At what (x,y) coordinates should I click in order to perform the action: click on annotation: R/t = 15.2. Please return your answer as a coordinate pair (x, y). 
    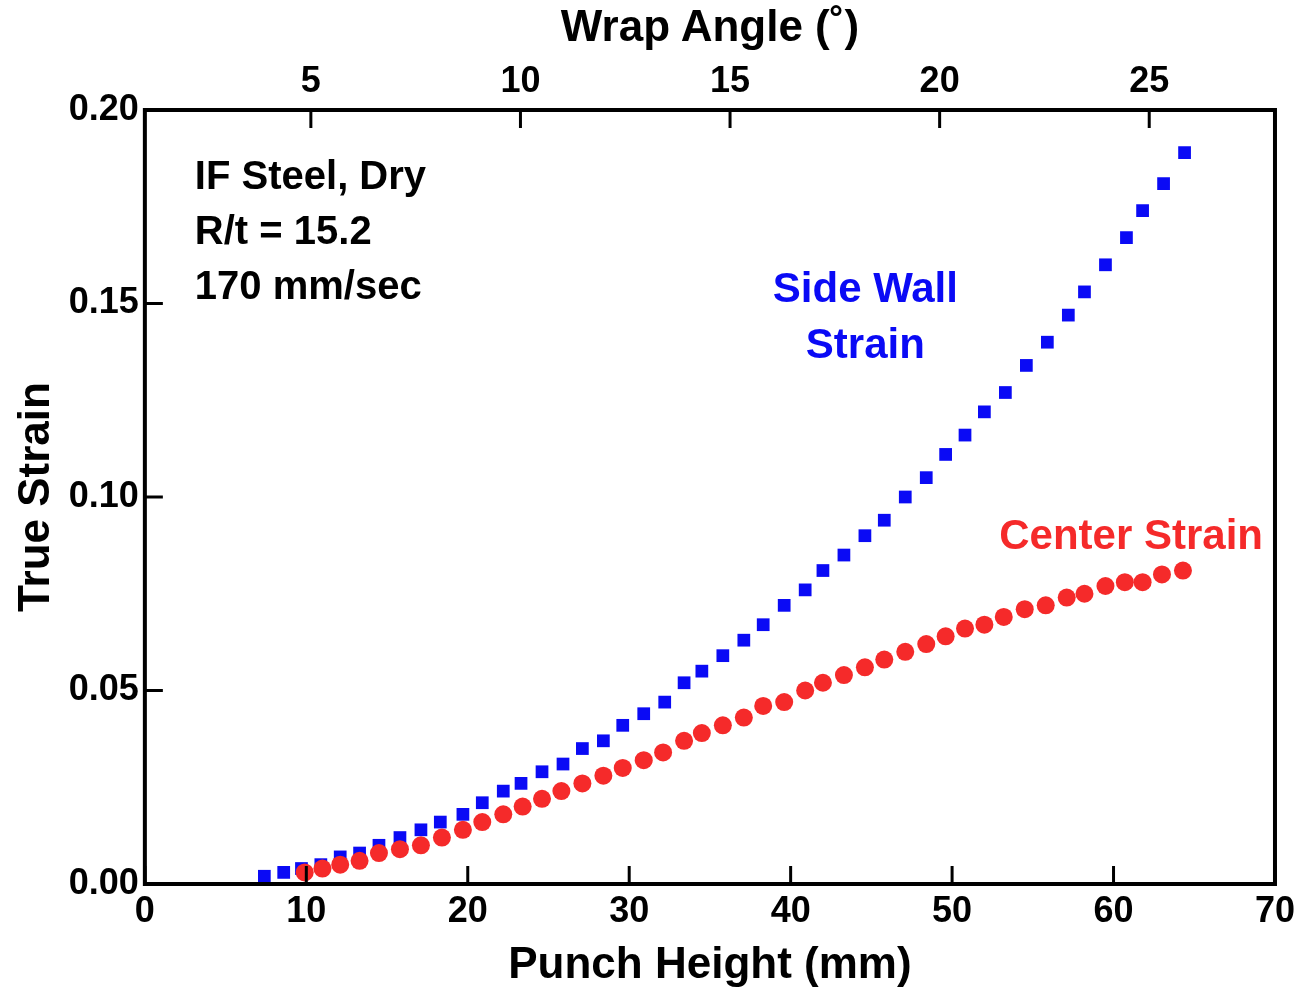
    Looking at the image, I should click on (283, 230).